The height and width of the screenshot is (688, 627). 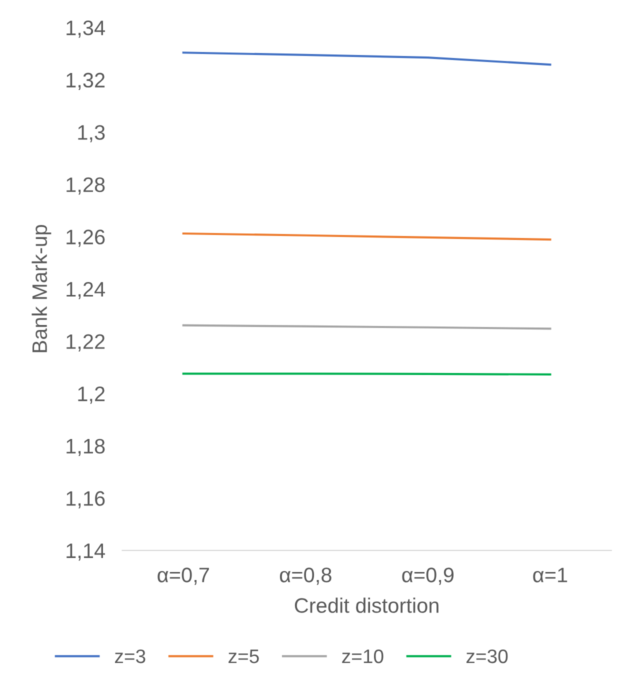 I want to click on y-tick-label: 1,22, so click(x=85, y=343).